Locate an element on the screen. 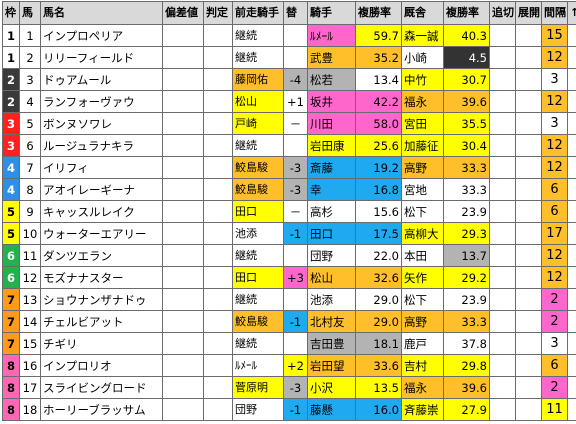 This screenshot has width=576, height=424. uma-number-cell: 7 is located at coordinates (30, 168).